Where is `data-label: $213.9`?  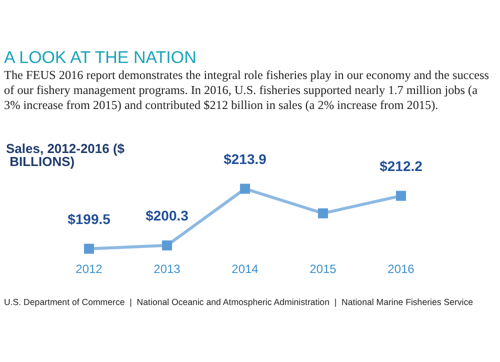
data-label: $213.9 is located at coordinates (245, 158).